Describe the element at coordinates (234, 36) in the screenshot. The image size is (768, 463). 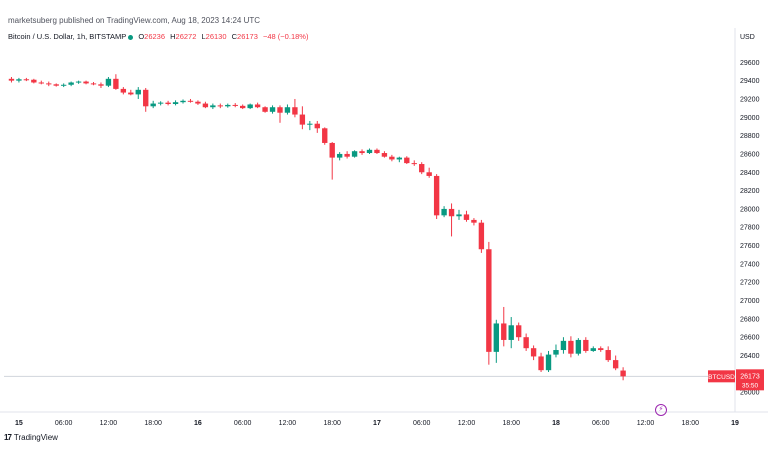
I see `close-label: C` at that location.